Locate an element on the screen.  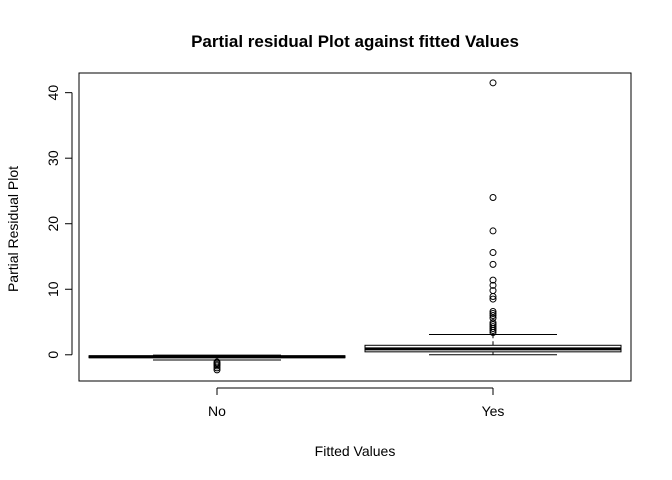
x-tick-label: No is located at coordinates (217, 411).